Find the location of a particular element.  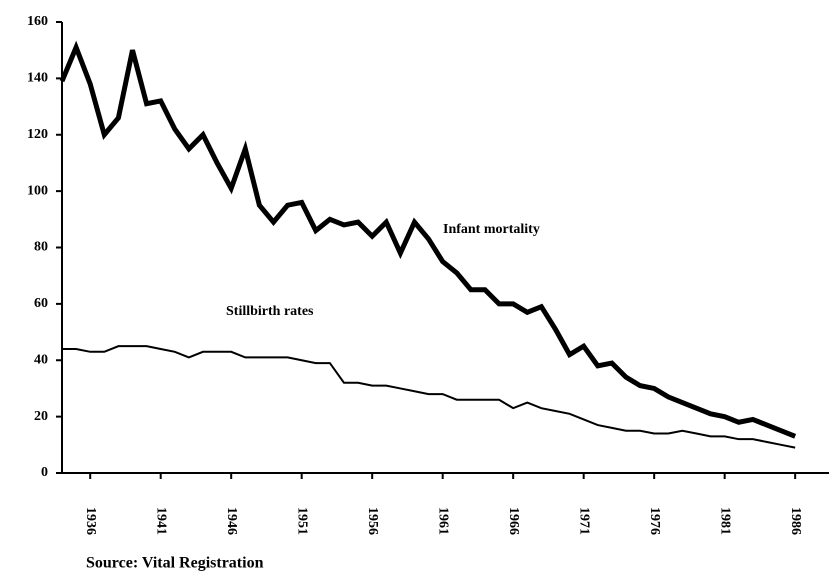

source-note: Source: Vital Registration is located at coordinates (175, 563).